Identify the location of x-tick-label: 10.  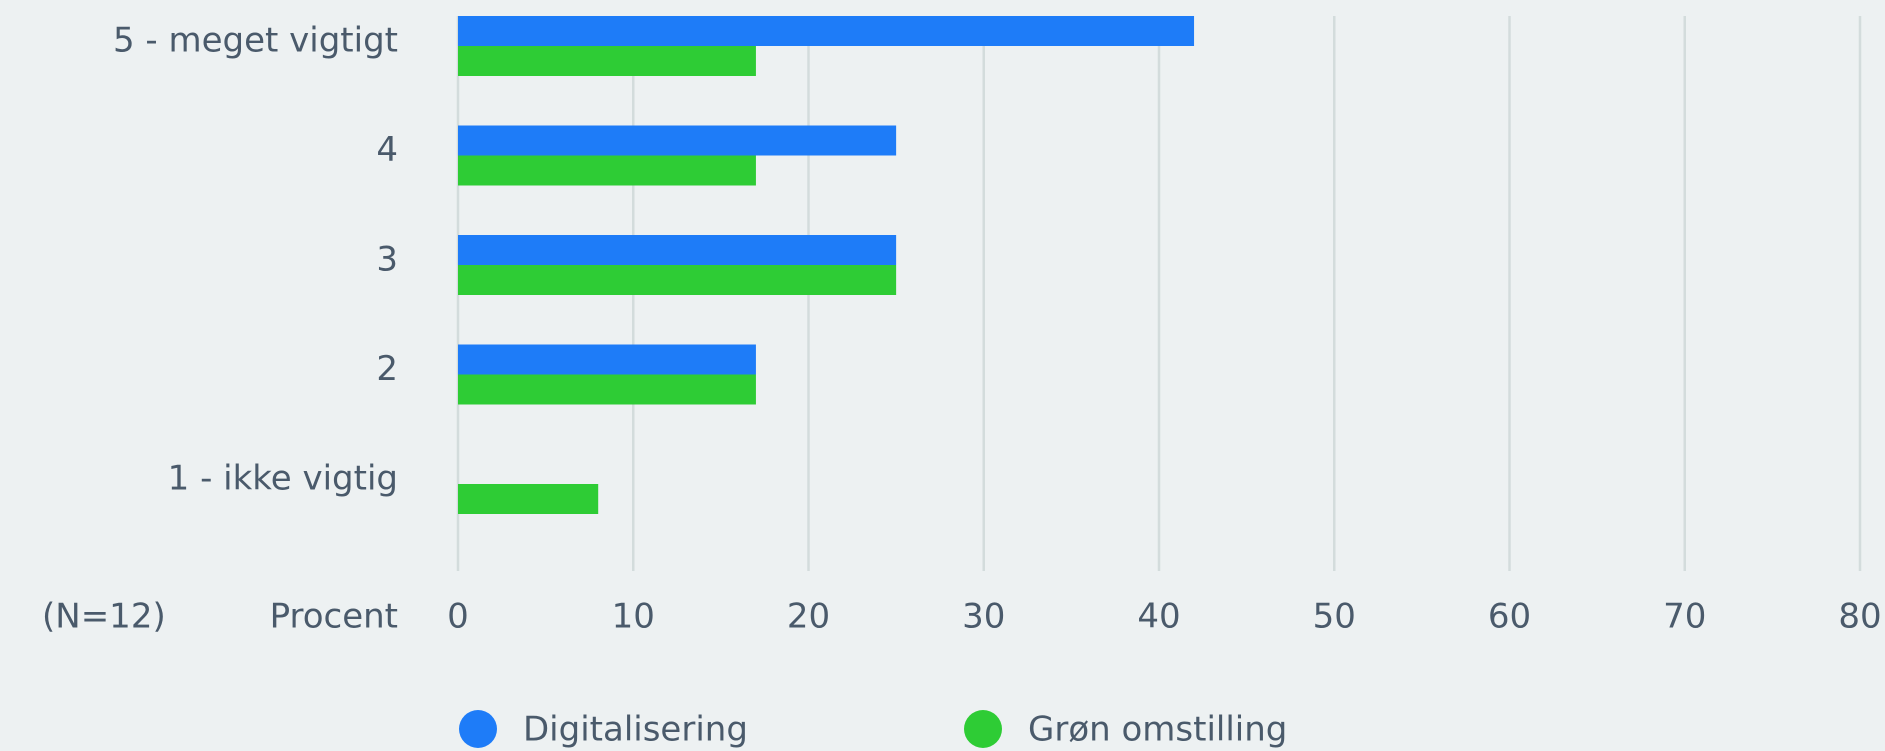
(633, 617).